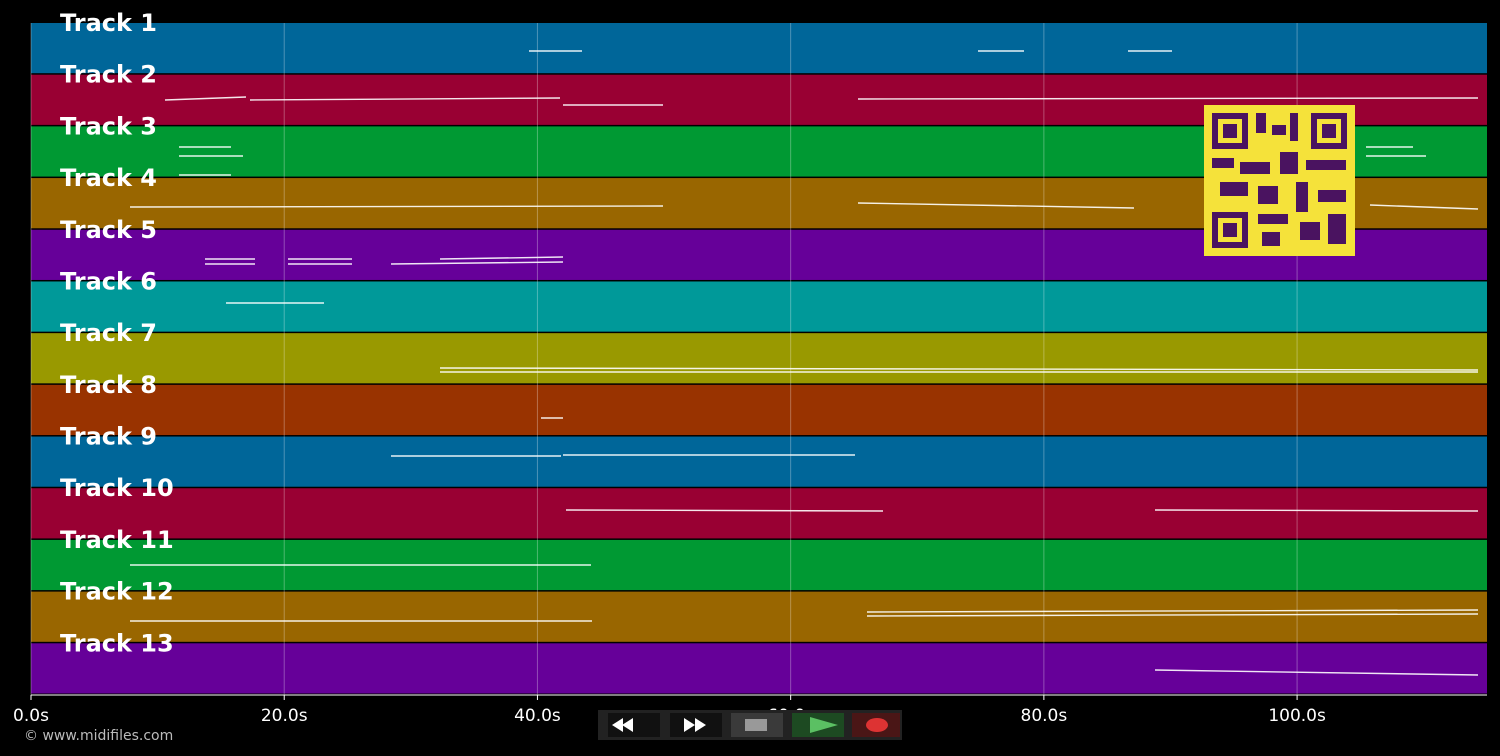  What do you see at coordinates (537, 716) in the screenshot?
I see `x-tick-label: 40.0s` at bounding box center [537, 716].